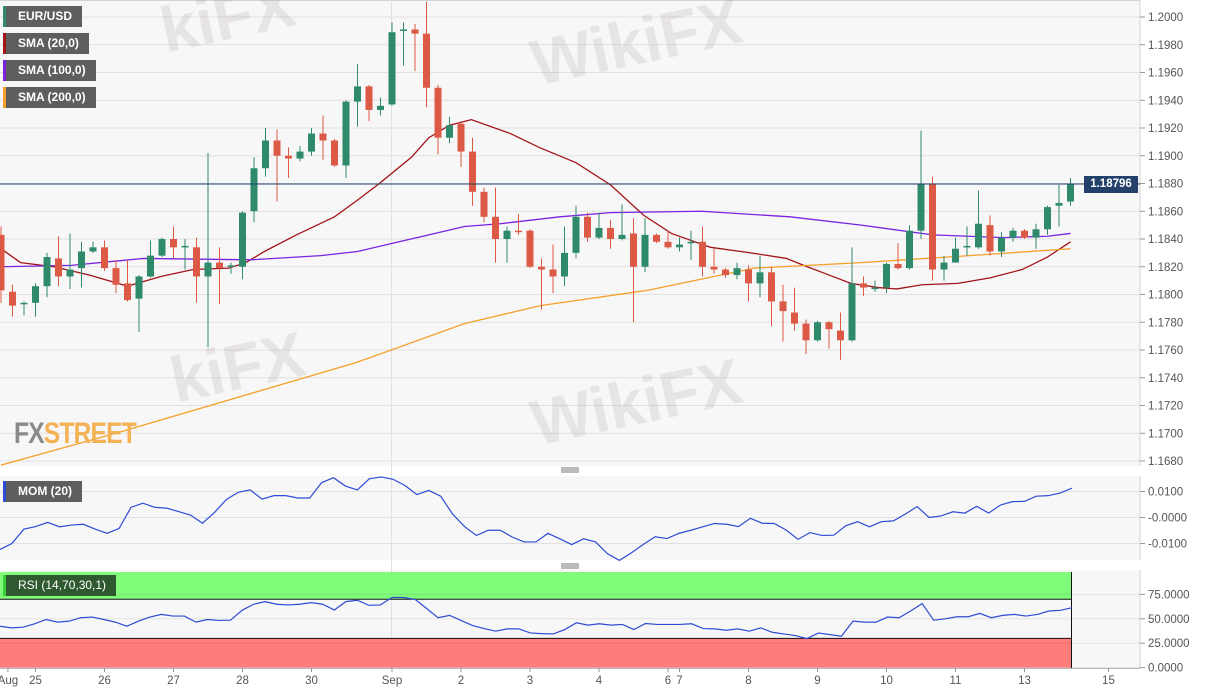  I want to click on legend-label: MOM (20), so click(45, 491).